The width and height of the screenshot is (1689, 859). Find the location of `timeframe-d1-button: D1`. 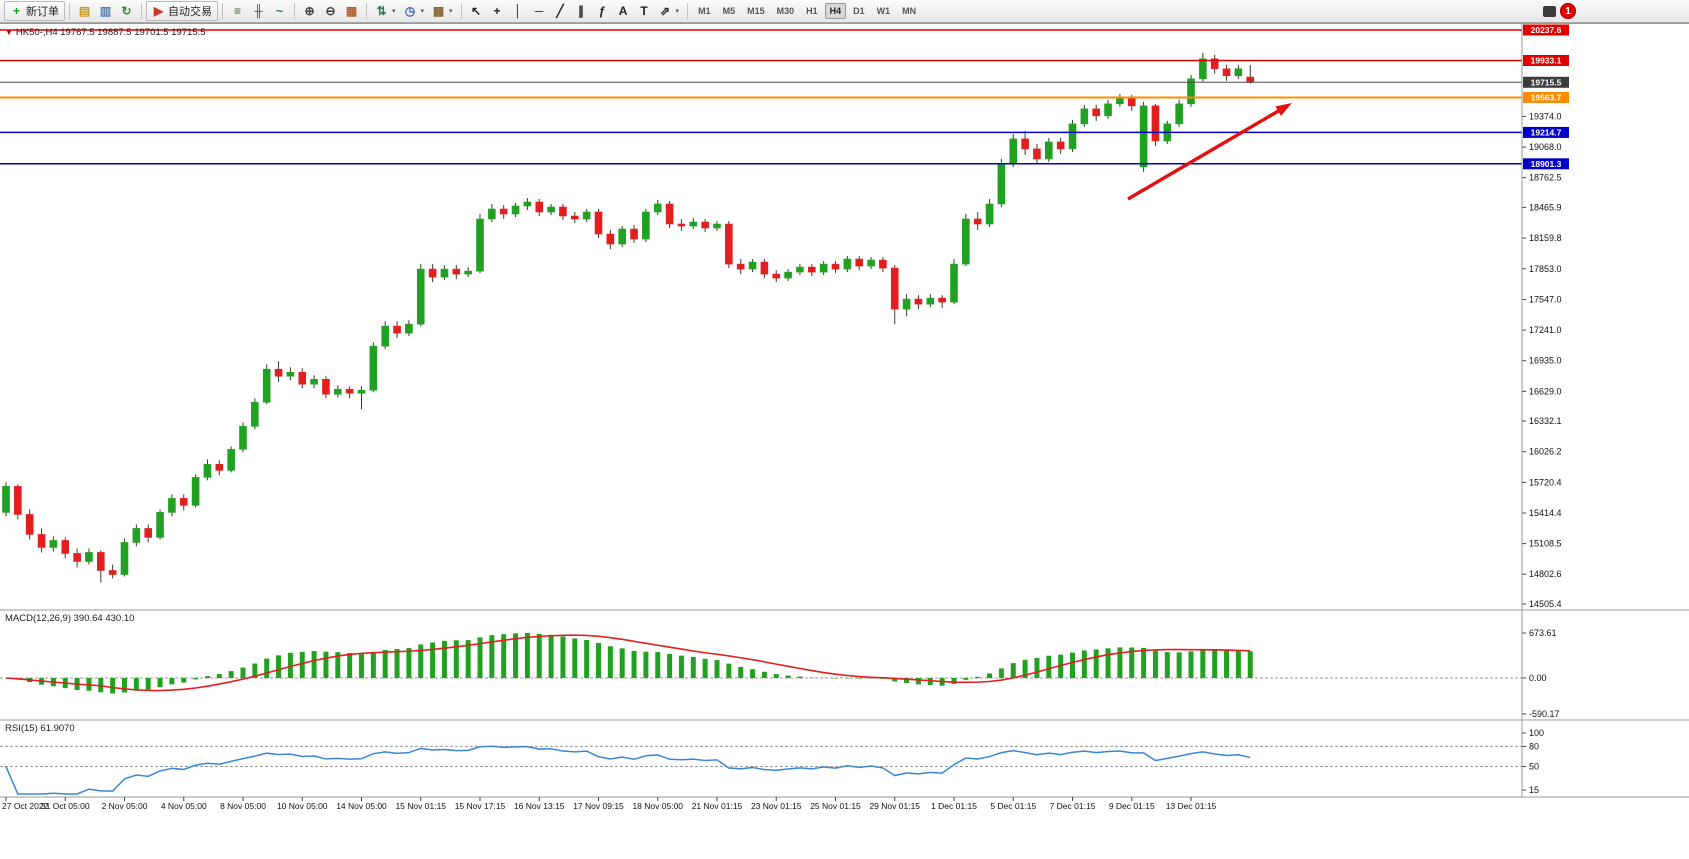

timeframe-d1-button: D1 is located at coordinates (859, 11).